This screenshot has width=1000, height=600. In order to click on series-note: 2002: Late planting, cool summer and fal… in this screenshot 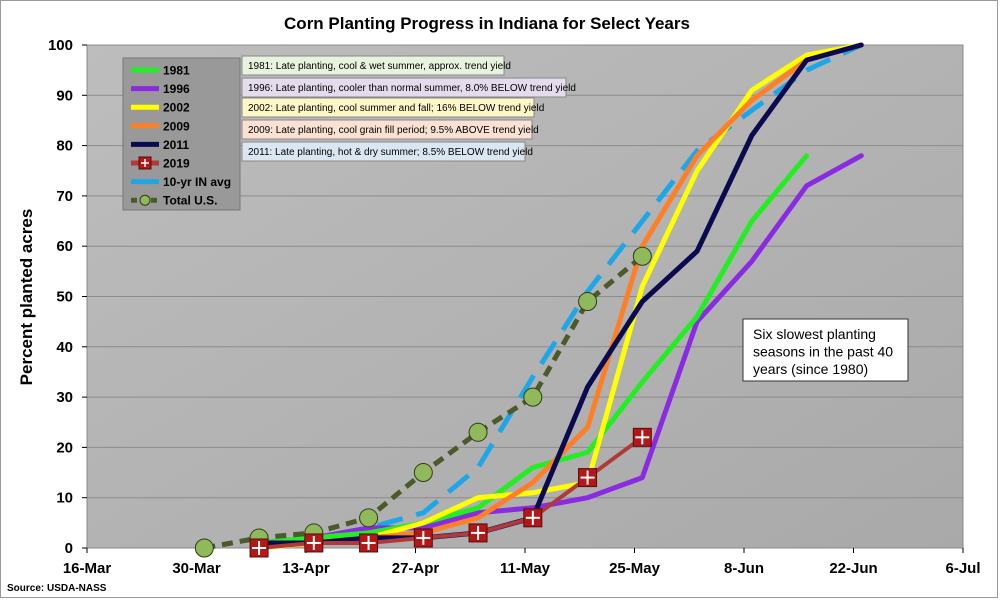, I will do `click(392, 107)`.